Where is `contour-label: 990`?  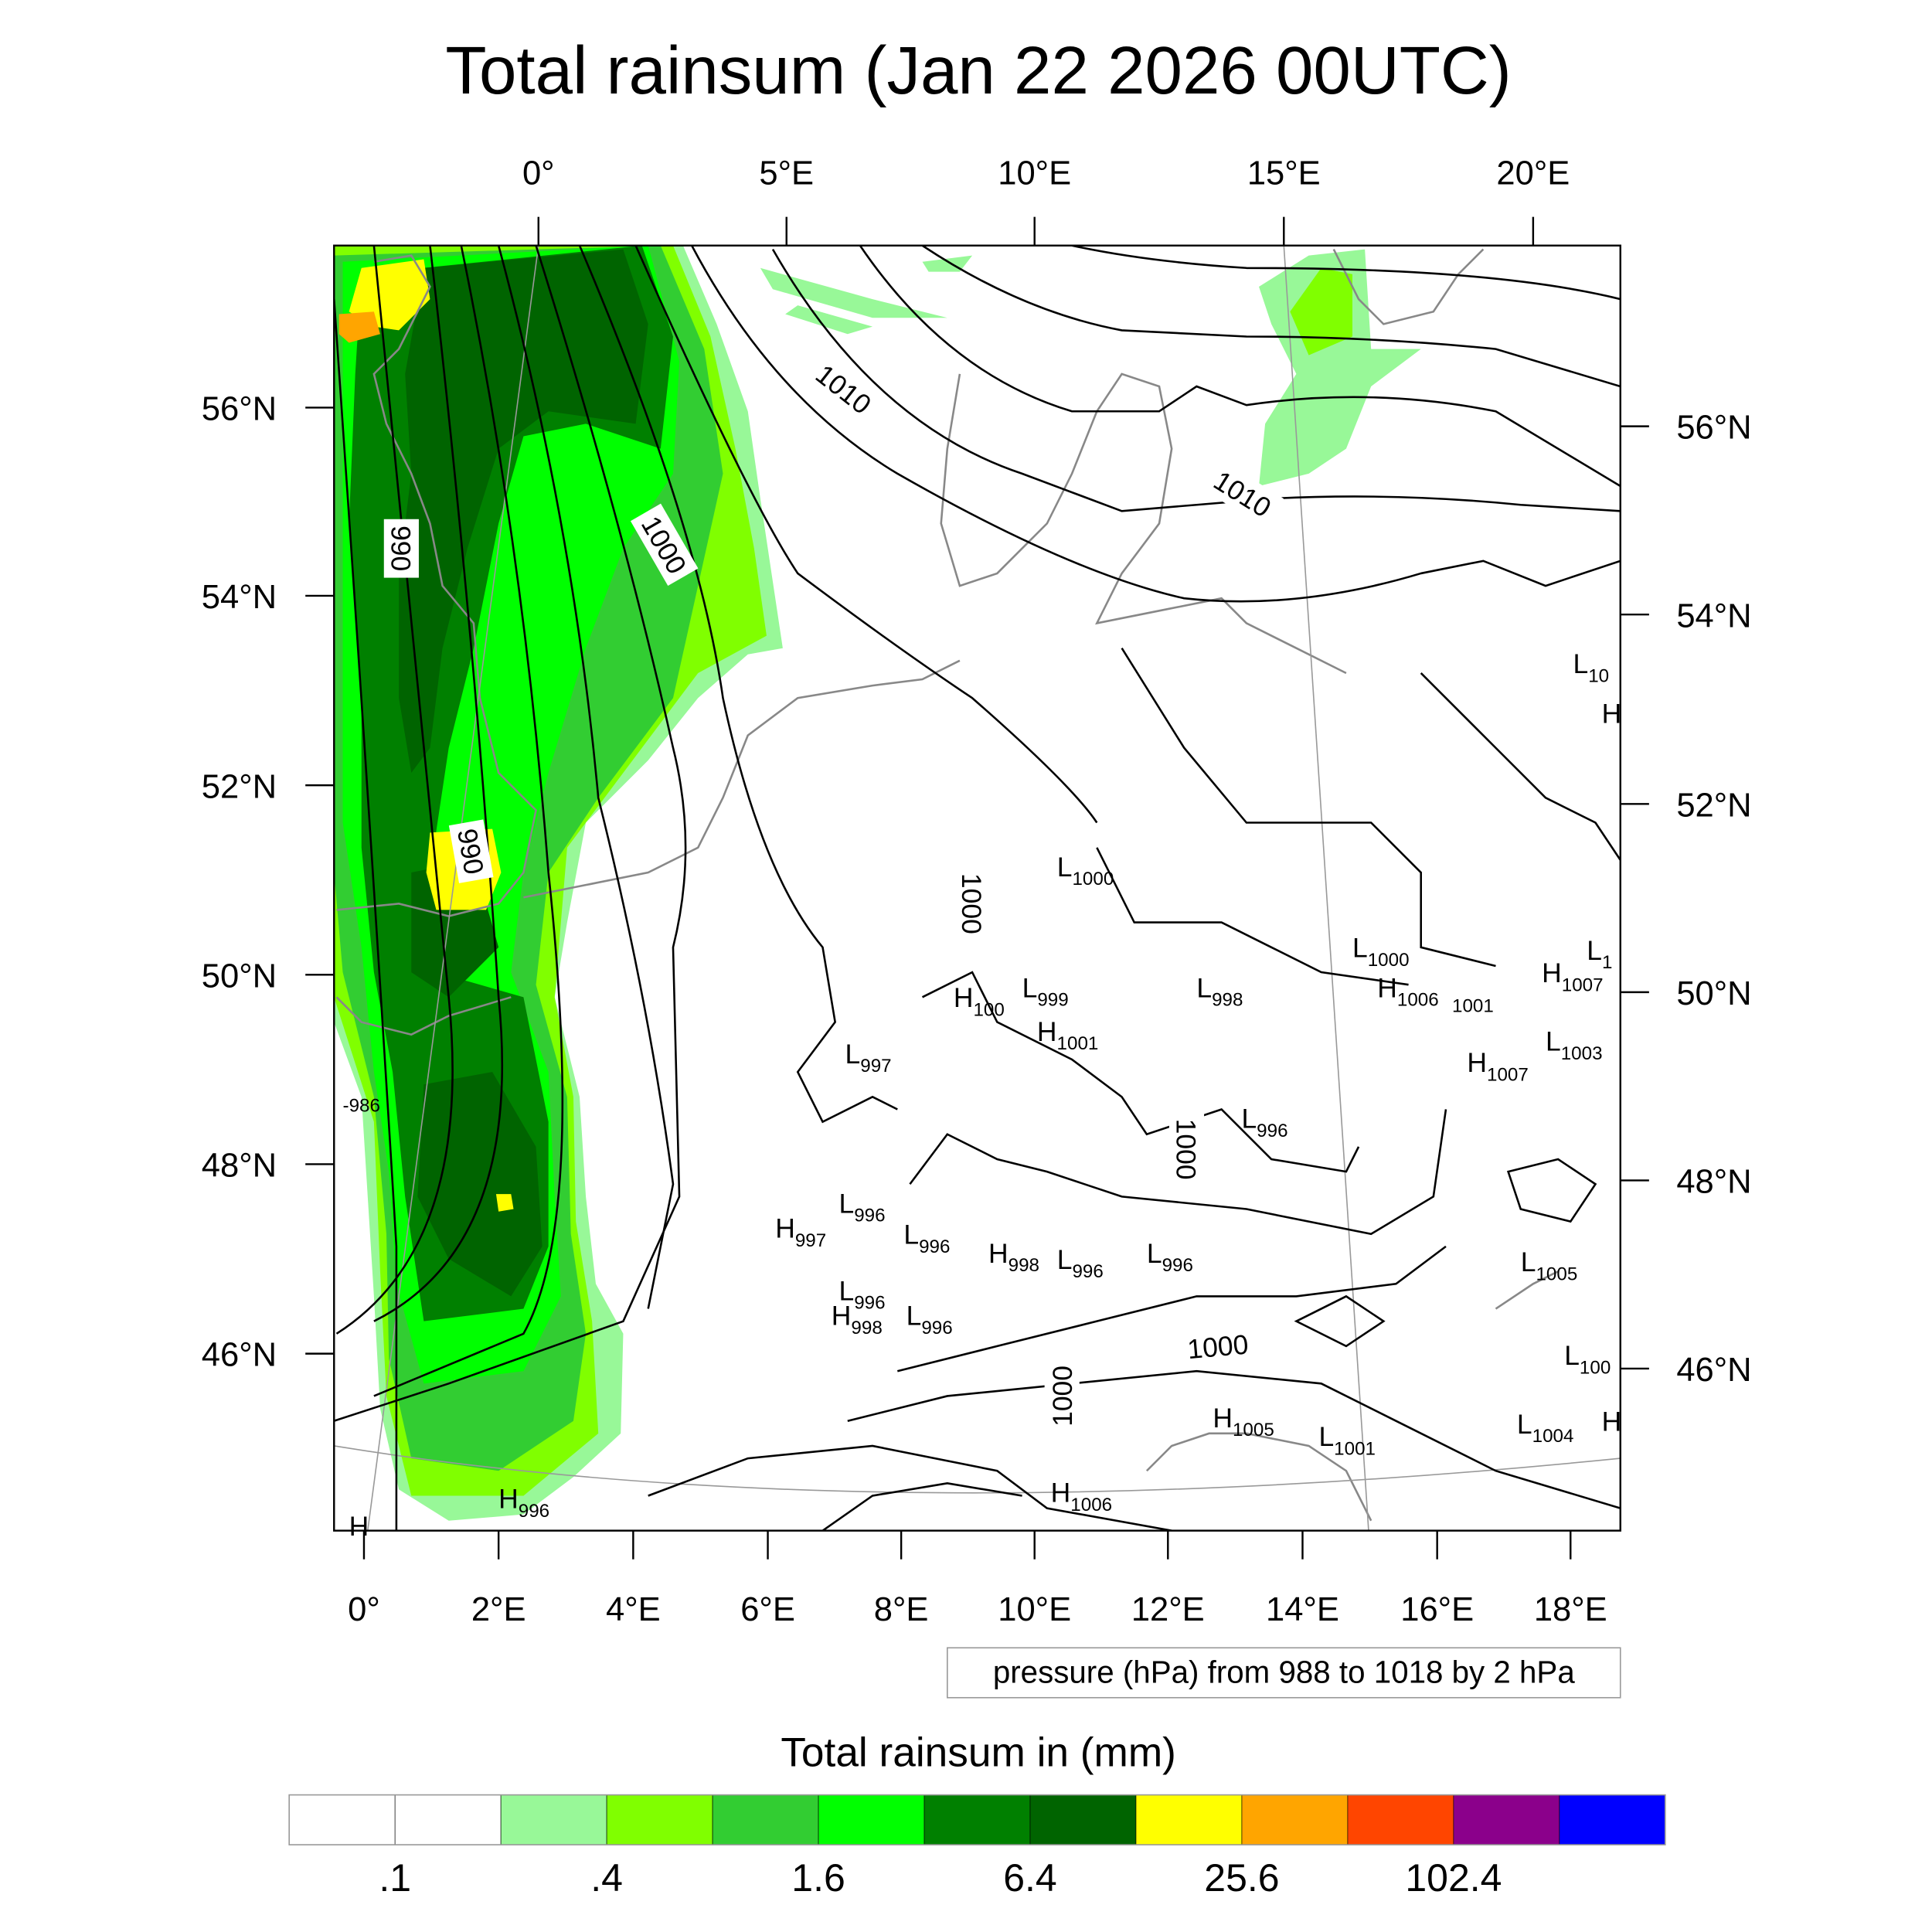 contour-label: 990 is located at coordinates (401, 549).